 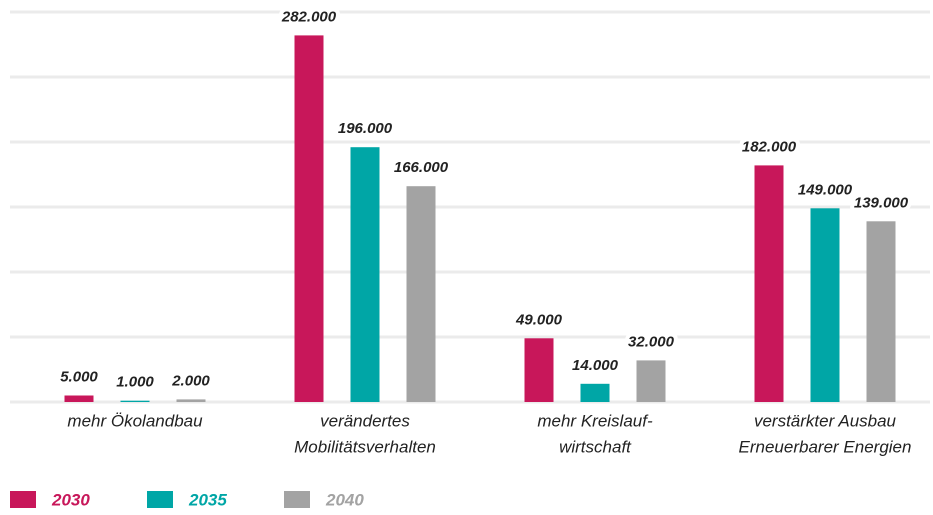 What do you see at coordinates (539, 319) in the screenshot?
I see `value-label: 49.000` at bounding box center [539, 319].